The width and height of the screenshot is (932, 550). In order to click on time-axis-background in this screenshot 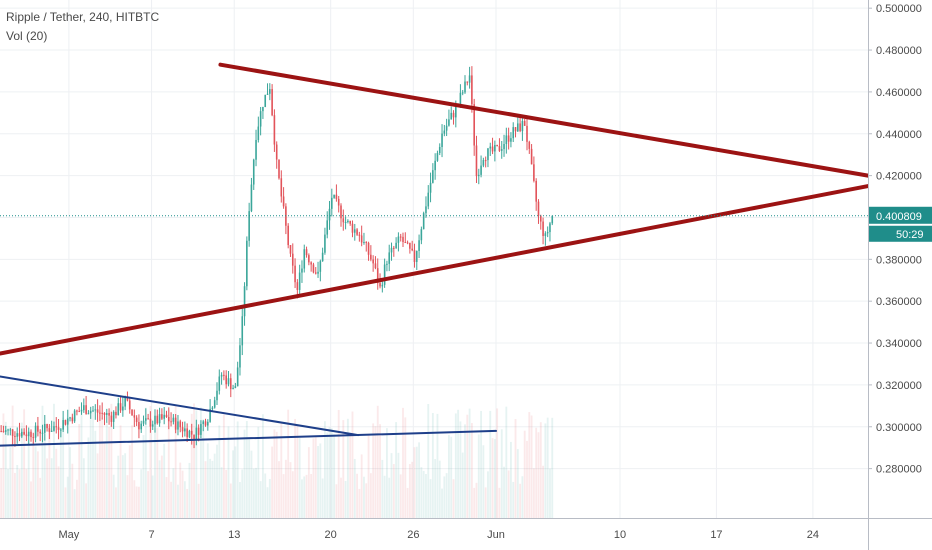, I will do `click(466, 534)`.